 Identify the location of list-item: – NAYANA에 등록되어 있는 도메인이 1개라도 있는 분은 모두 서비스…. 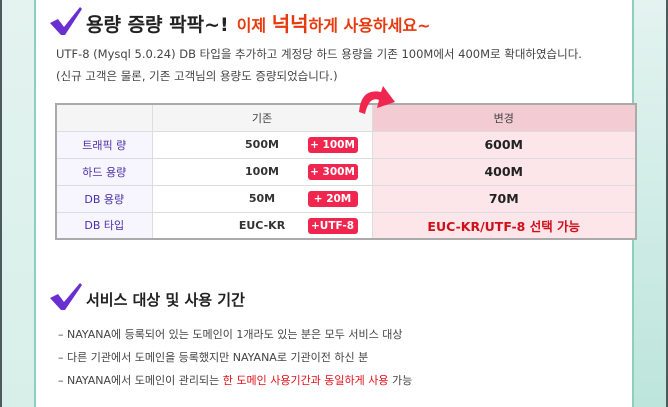
(230, 334).